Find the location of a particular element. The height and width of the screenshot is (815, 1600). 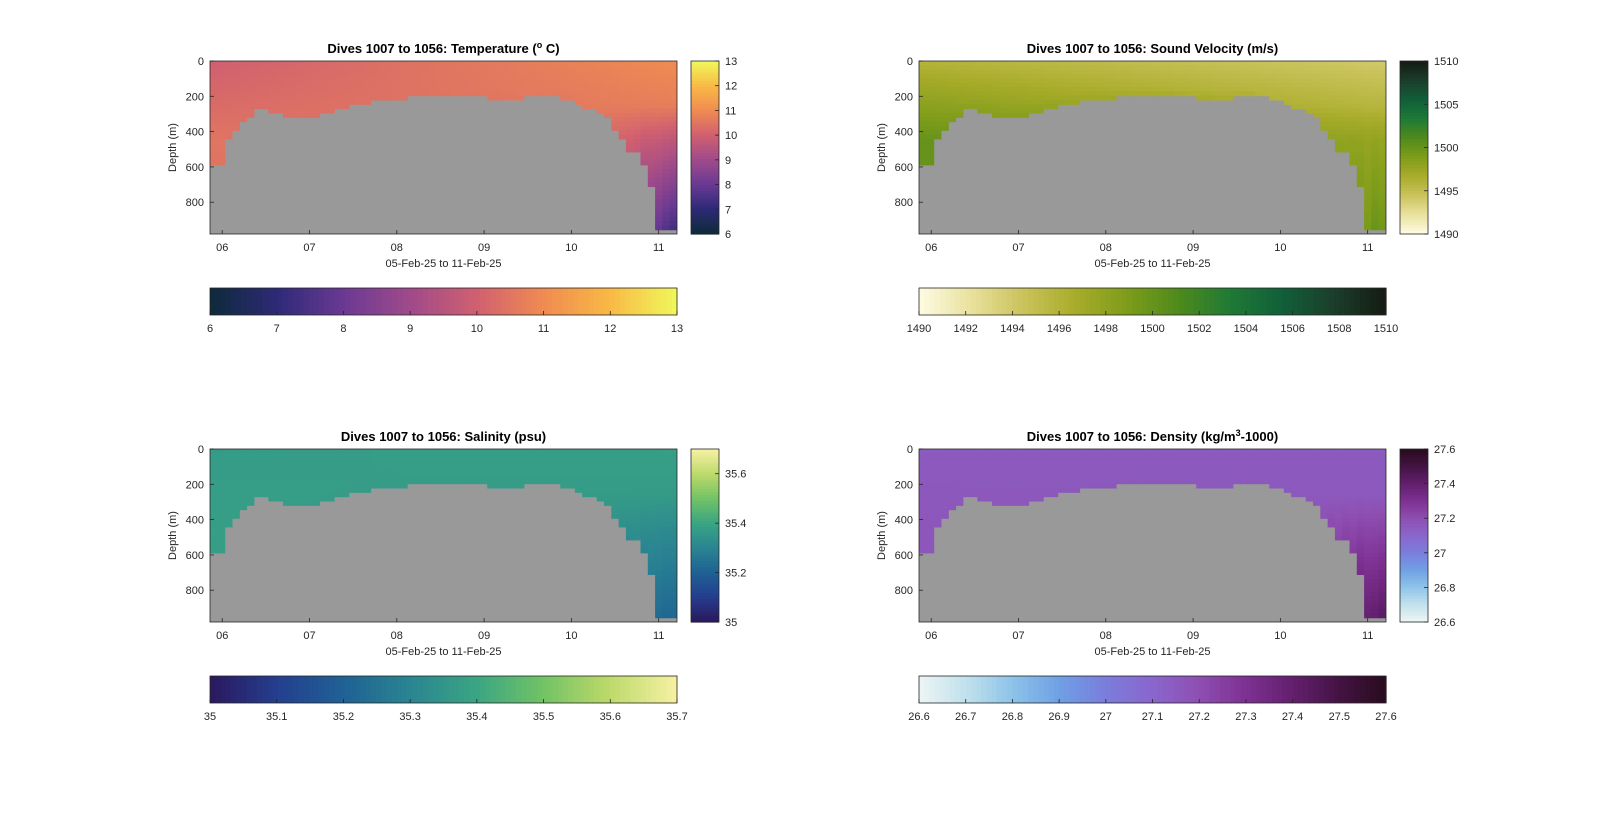

chart-title-end: C) is located at coordinates (550, 48).